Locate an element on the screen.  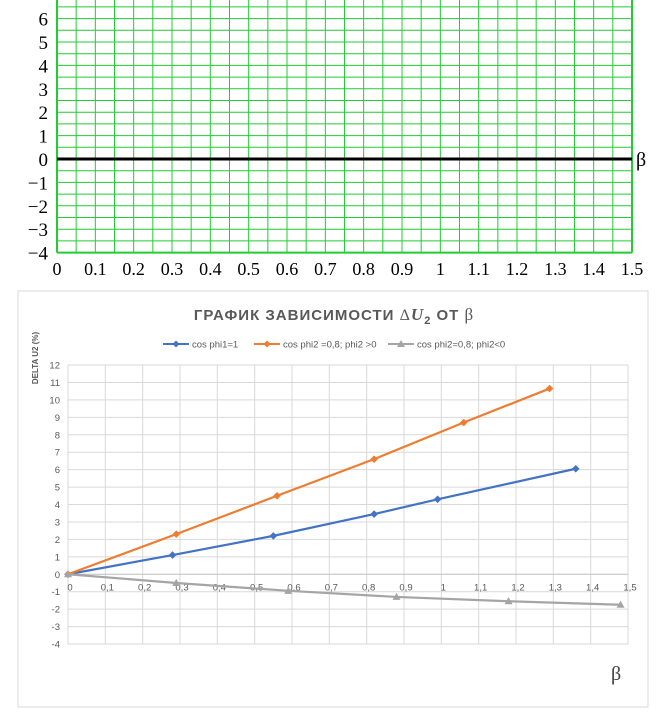
bottom-y-tick-label: -1 is located at coordinates (56, 592).